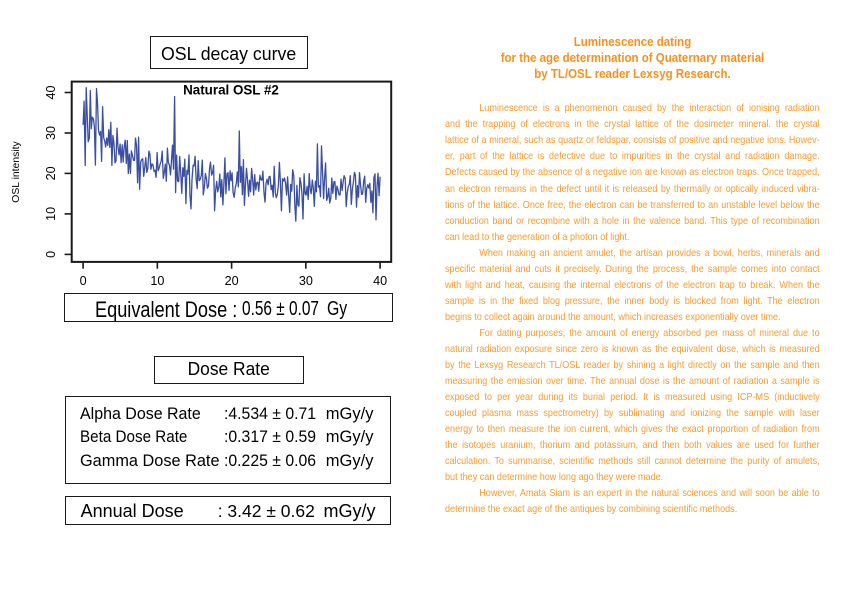  I want to click on svg-text: OSL intensity, so click(16, 171).